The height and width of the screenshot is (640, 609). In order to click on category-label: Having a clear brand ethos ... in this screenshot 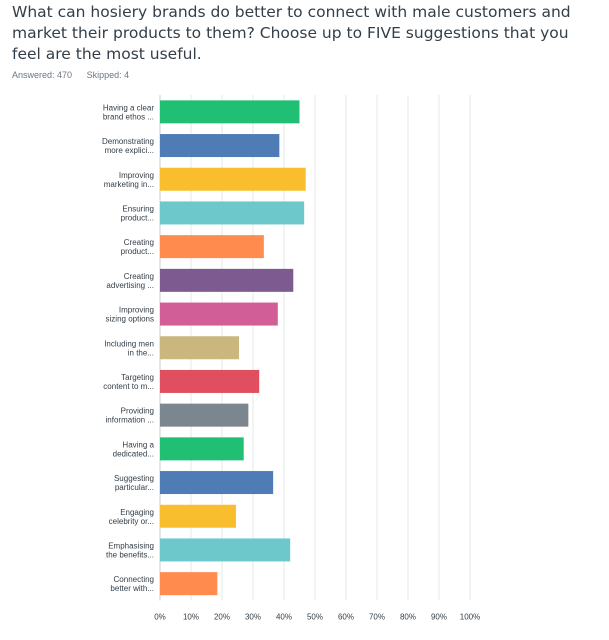, I will do `click(128, 112)`.